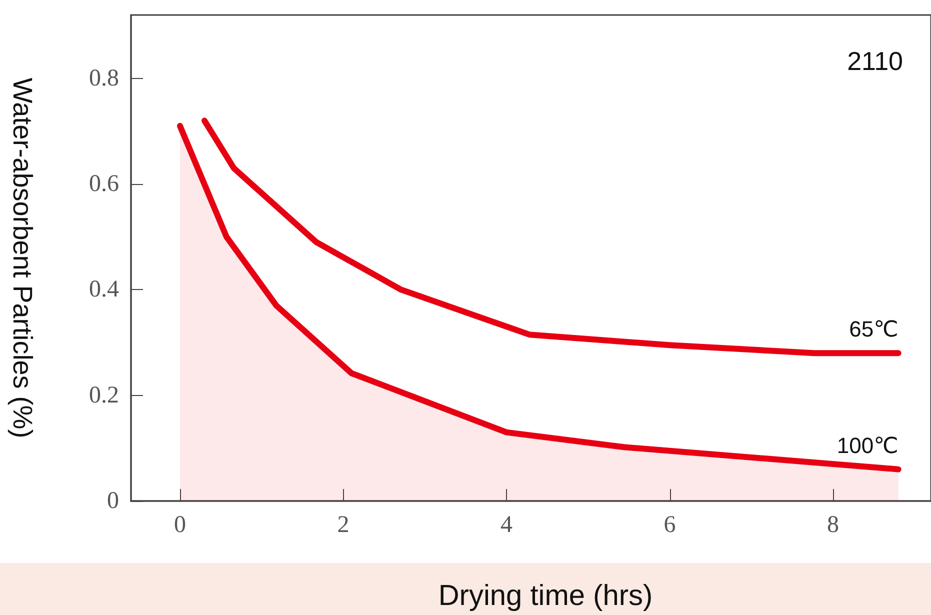 This screenshot has width=931, height=615. What do you see at coordinates (873, 329) in the screenshot?
I see `series-label: 65℃` at bounding box center [873, 329].